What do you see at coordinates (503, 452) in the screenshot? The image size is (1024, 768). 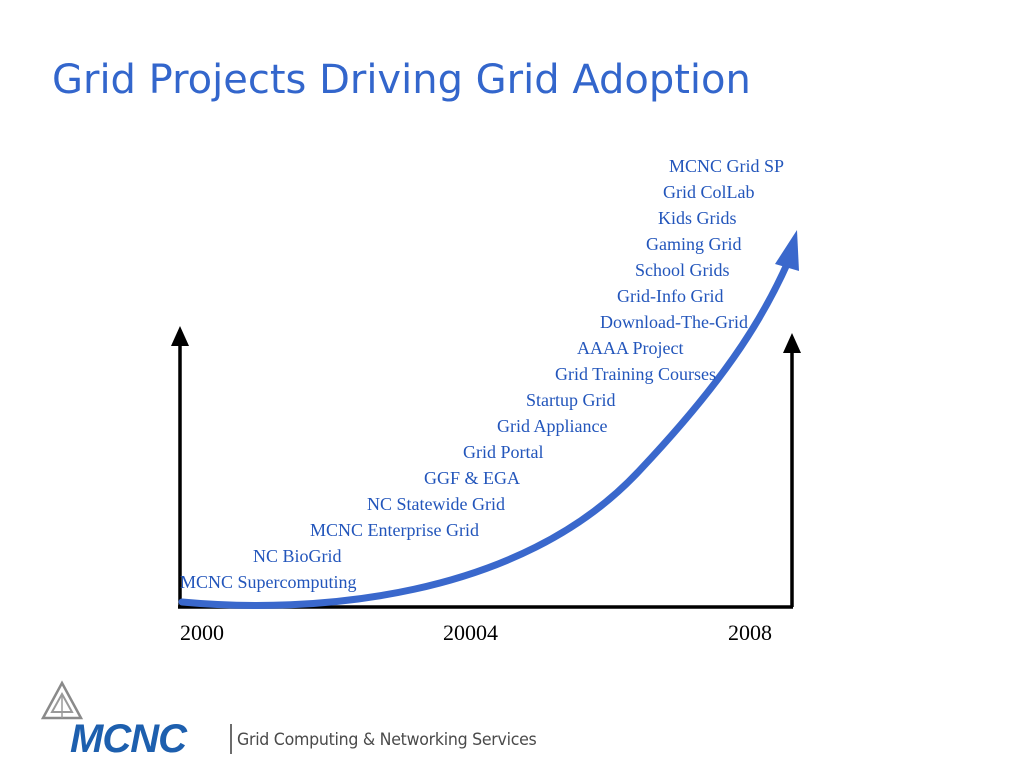 I see `project-label: Grid Portal` at bounding box center [503, 452].